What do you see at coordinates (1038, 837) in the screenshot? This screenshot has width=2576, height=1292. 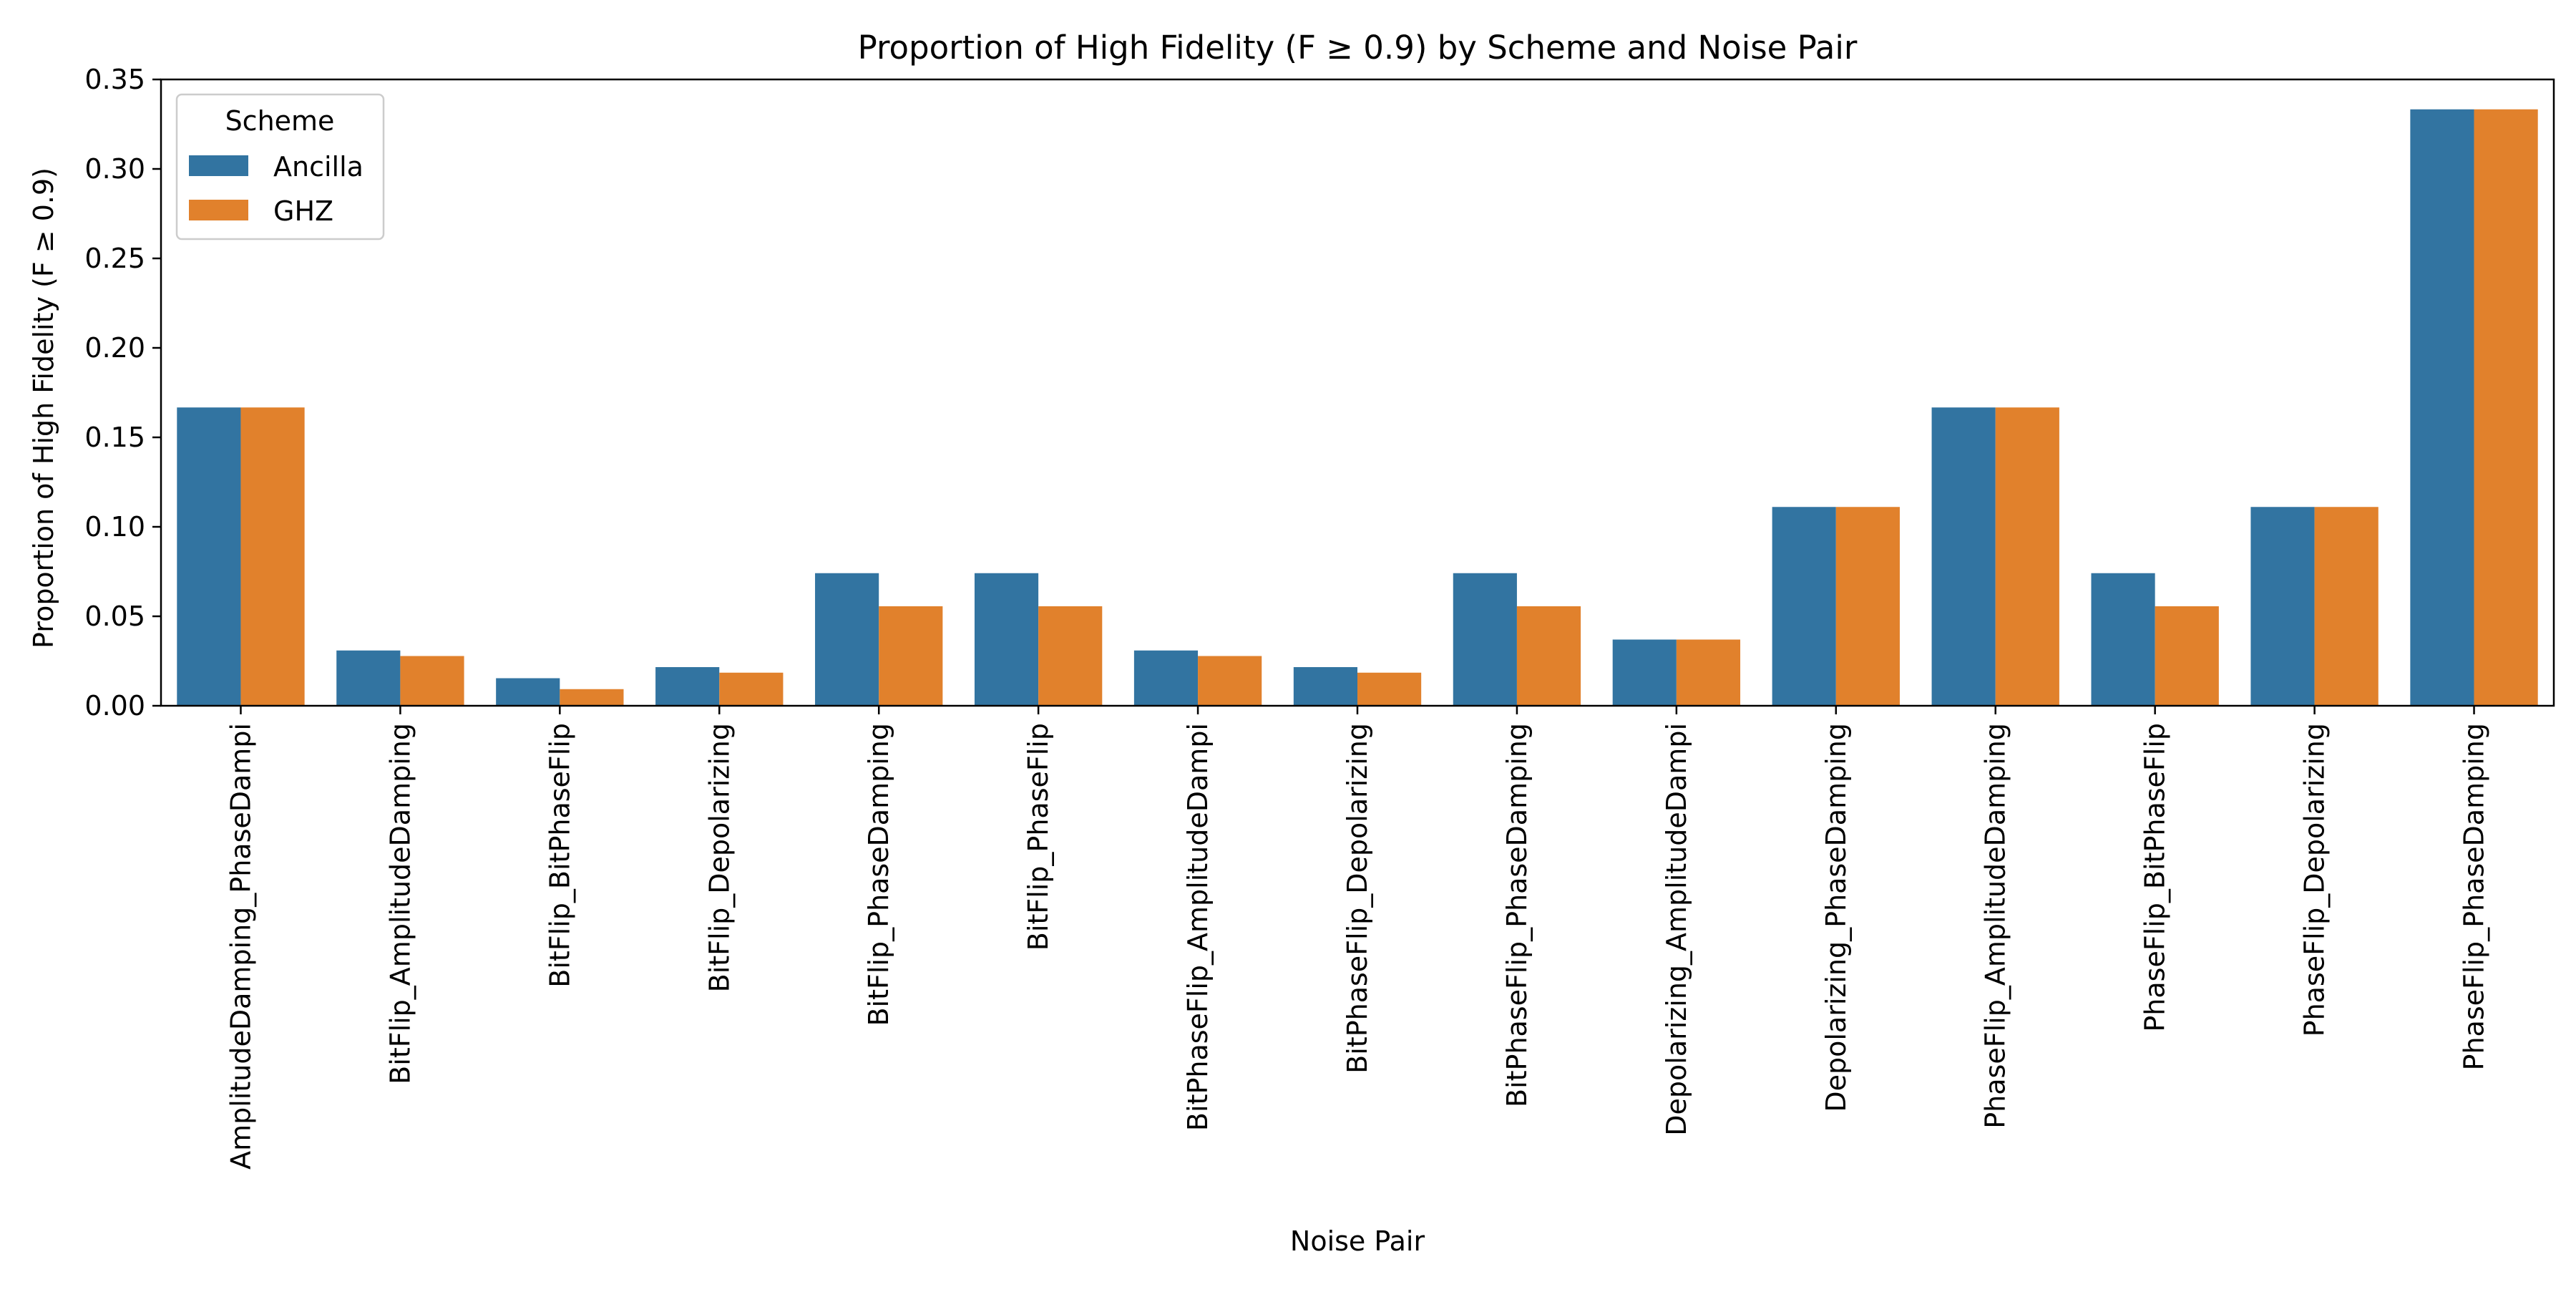 I see `x-tick-label: BitFlip_PhaseFlip` at bounding box center [1038, 837].